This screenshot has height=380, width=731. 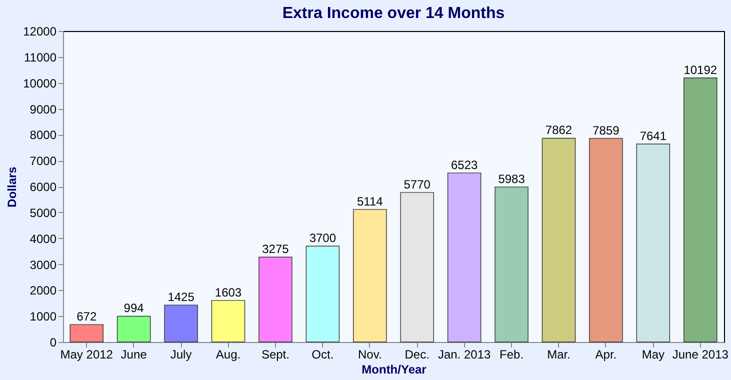 What do you see at coordinates (43, 317) in the screenshot?
I see `y-tick-label: 1000` at bounding box center [43, 317].